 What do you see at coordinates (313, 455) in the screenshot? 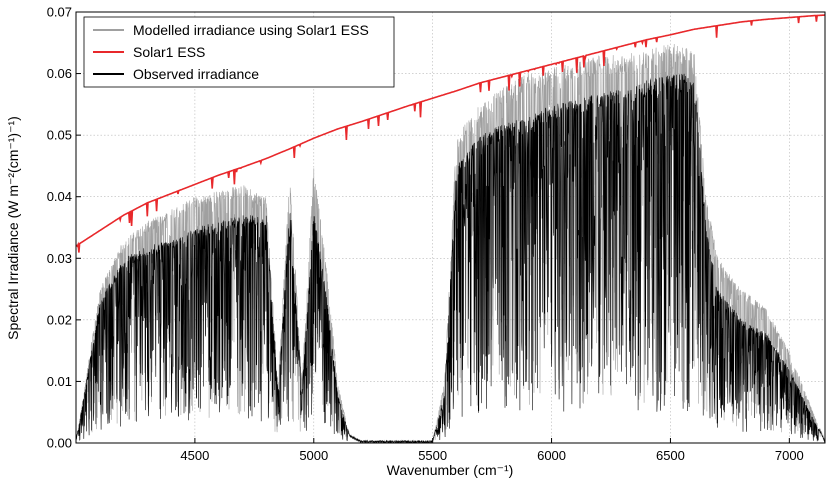
I see `x-tick-label: 5000` at bounding box center [313, 455].